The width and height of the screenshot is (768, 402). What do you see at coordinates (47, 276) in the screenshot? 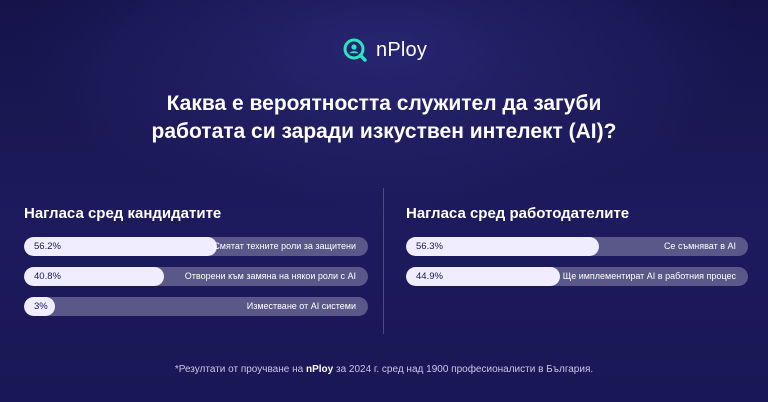
I see `bar-value-label: 40.8%` at bounding box center [47, 276].